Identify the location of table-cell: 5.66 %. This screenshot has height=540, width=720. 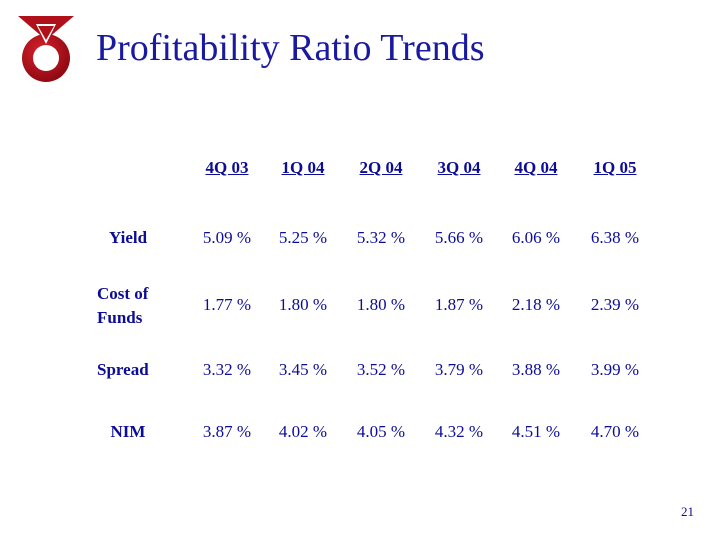
(459, 237).